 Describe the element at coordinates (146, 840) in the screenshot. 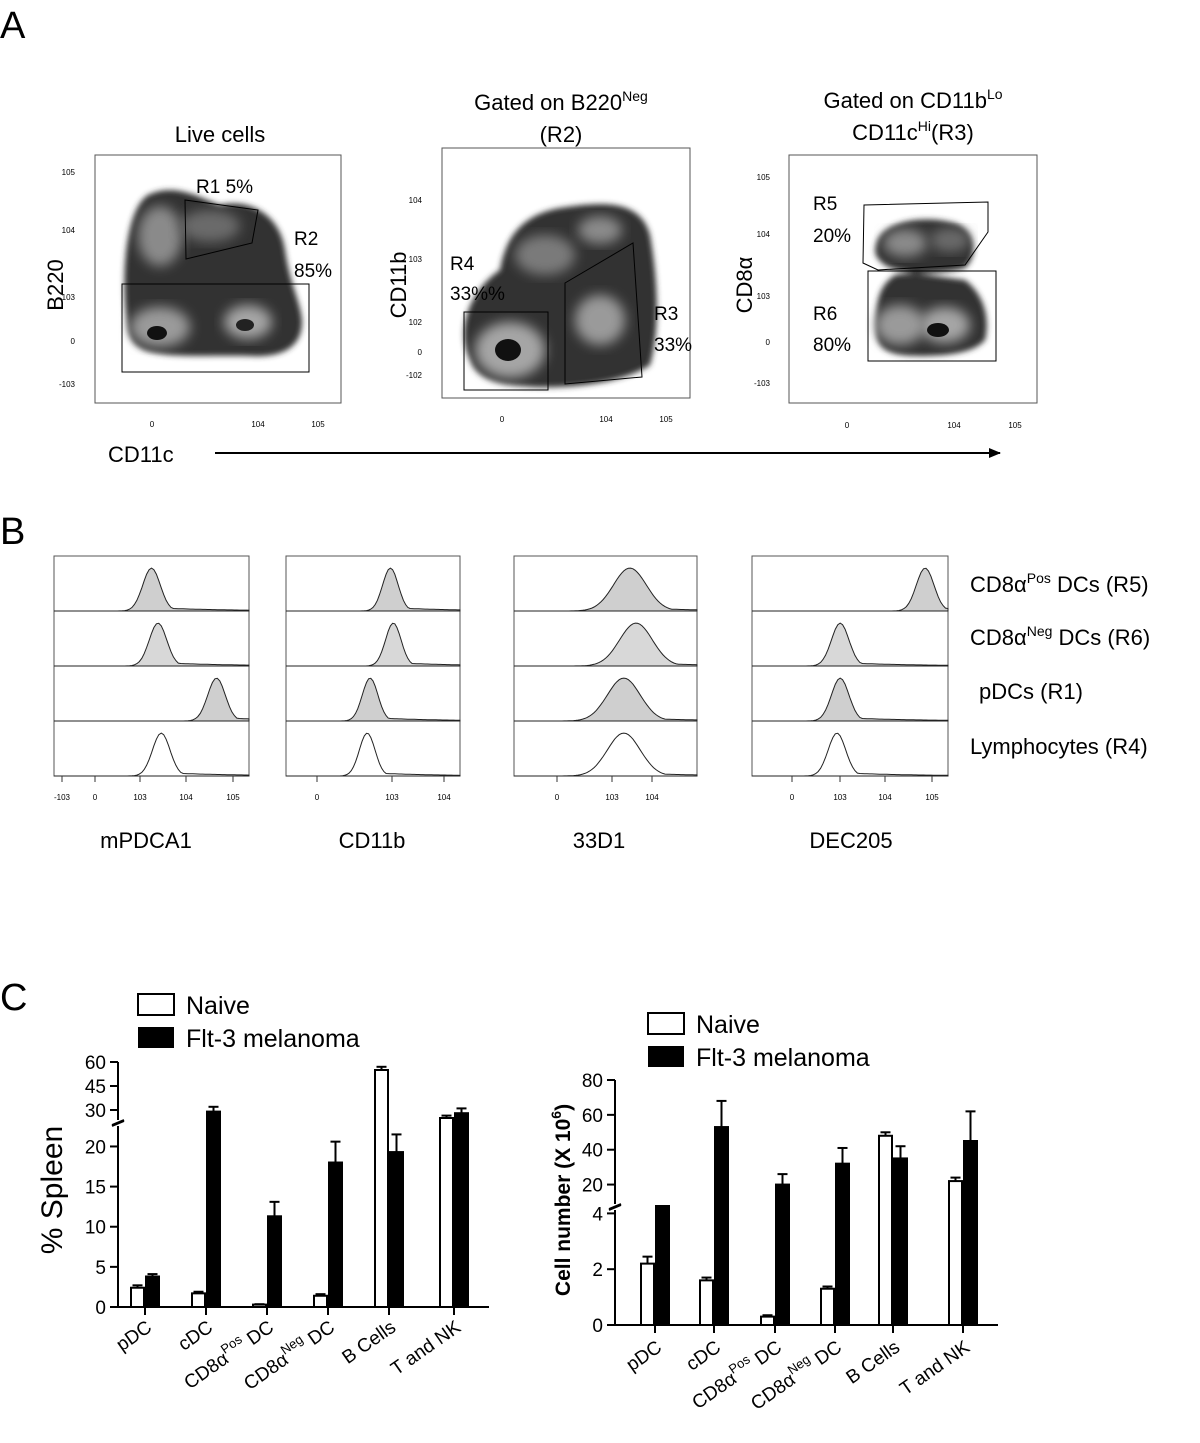

I see `marker-label: mPDCA1` at that location.